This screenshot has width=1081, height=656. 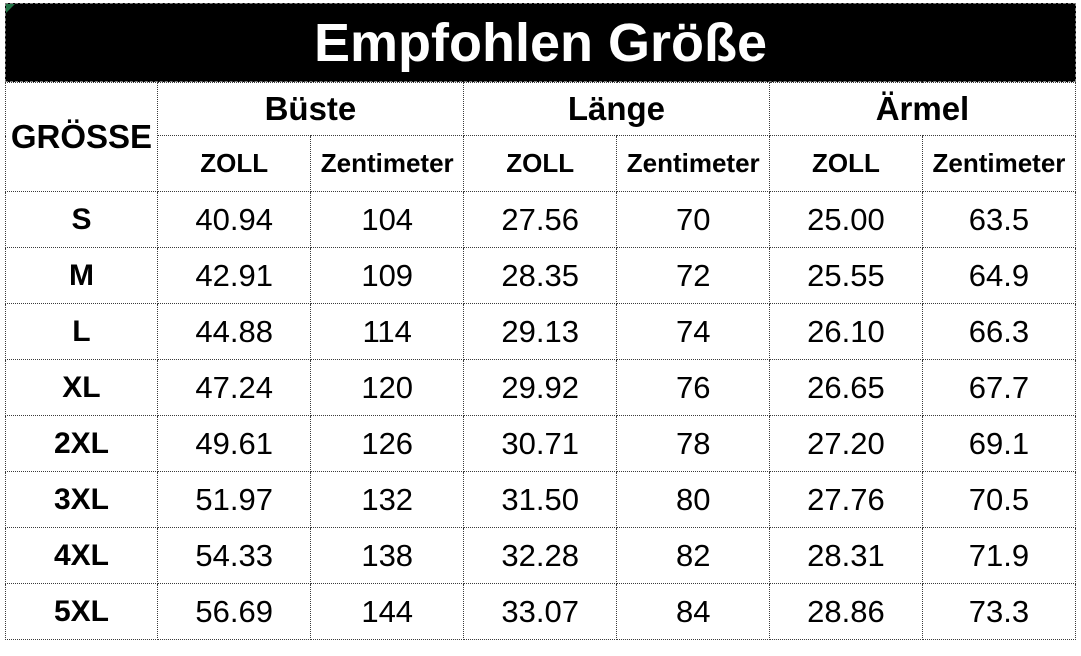 I want to click on unit-header-bust-inch: ZOLL, so click(x=234, y=163).